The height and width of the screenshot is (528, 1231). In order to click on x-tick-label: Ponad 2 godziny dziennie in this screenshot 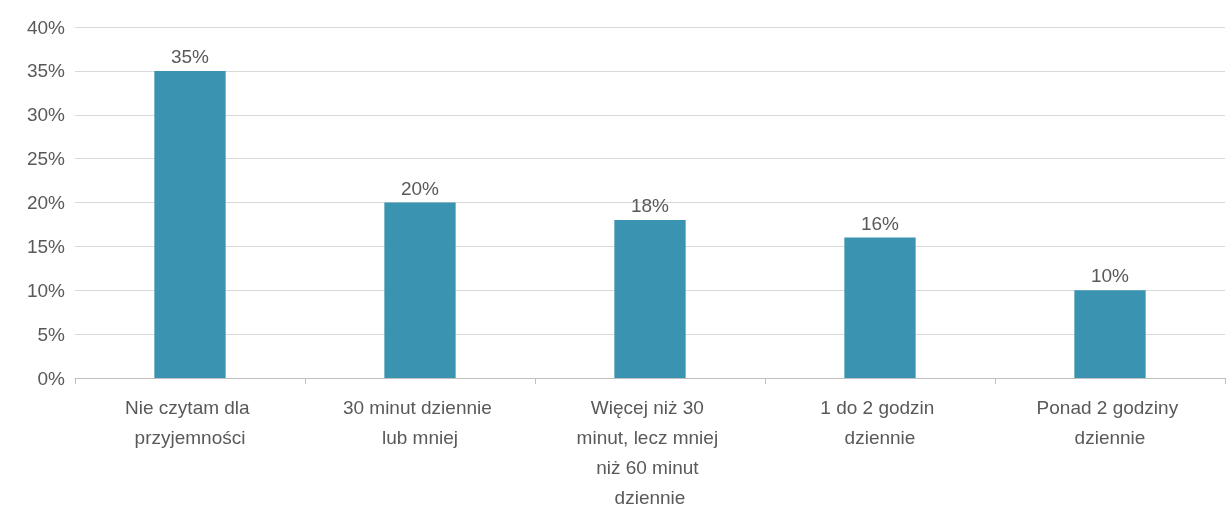, I will do `click(1110, 422)`.